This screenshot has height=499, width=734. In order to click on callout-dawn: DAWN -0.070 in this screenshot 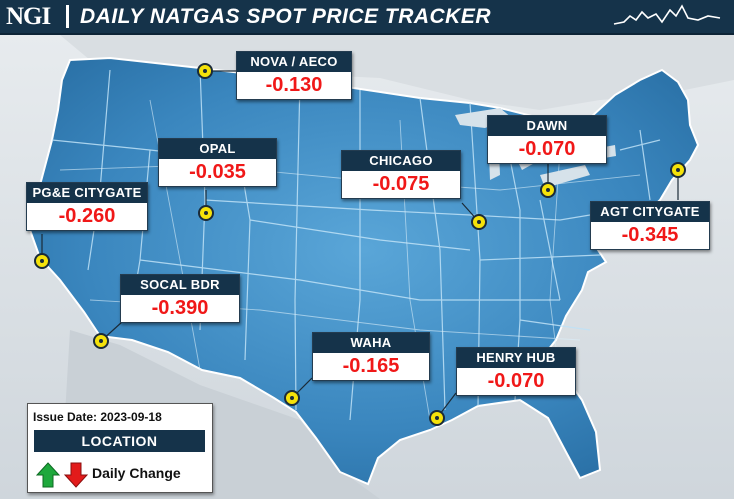, I will do `click(547, 139)`.